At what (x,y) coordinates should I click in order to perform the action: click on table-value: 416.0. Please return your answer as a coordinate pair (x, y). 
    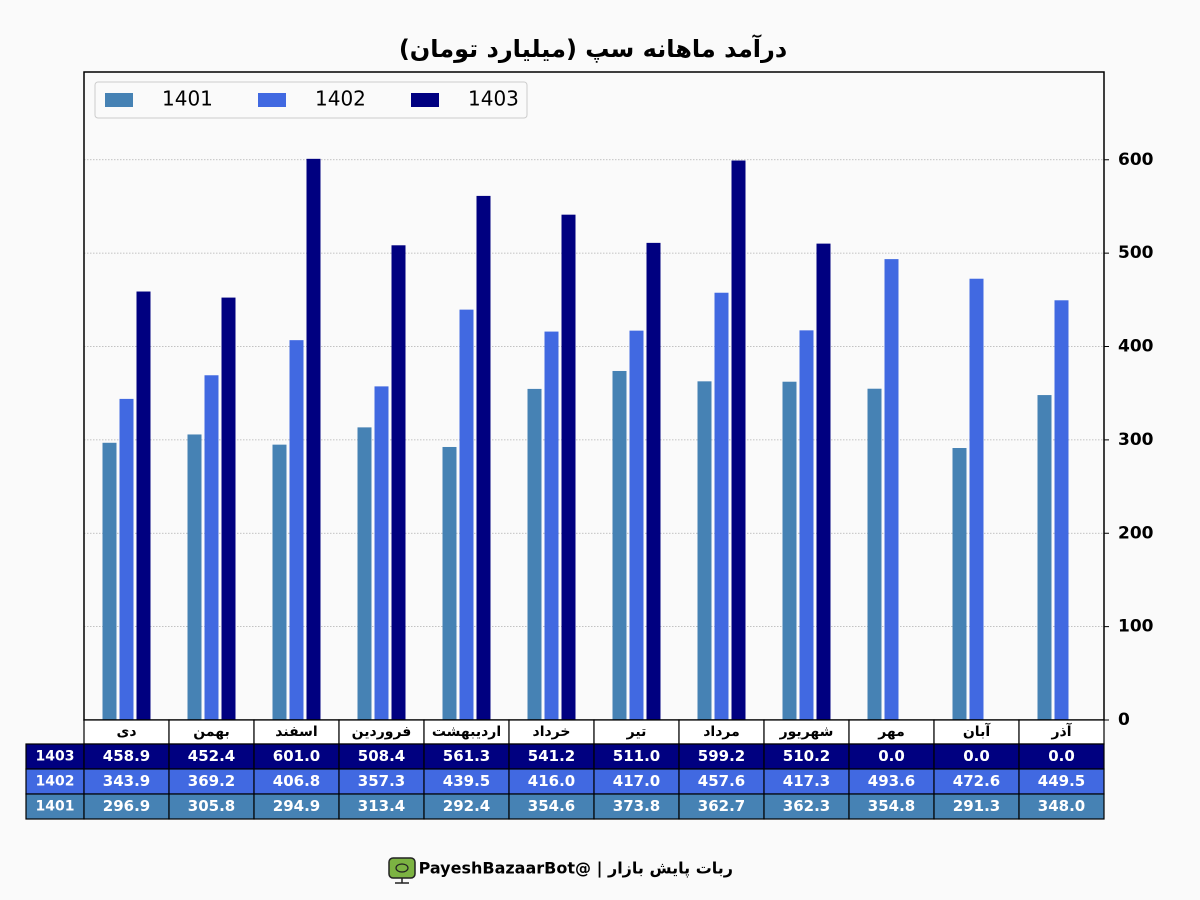
    Looking at the image, I should click on (551, 781).